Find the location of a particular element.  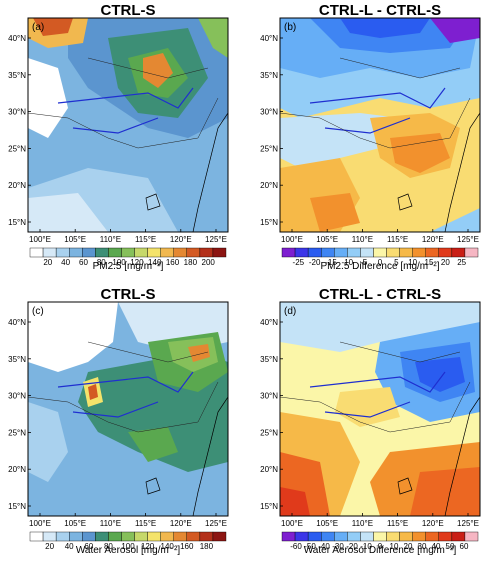

colorbar: 20 40 60 80 100 120 140 160 180 200 is located at coordinates (128, 257).